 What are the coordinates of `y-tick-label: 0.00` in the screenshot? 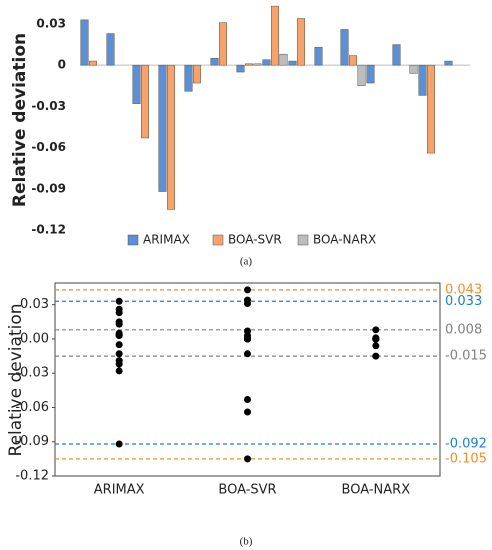 It's located at (34, 338).